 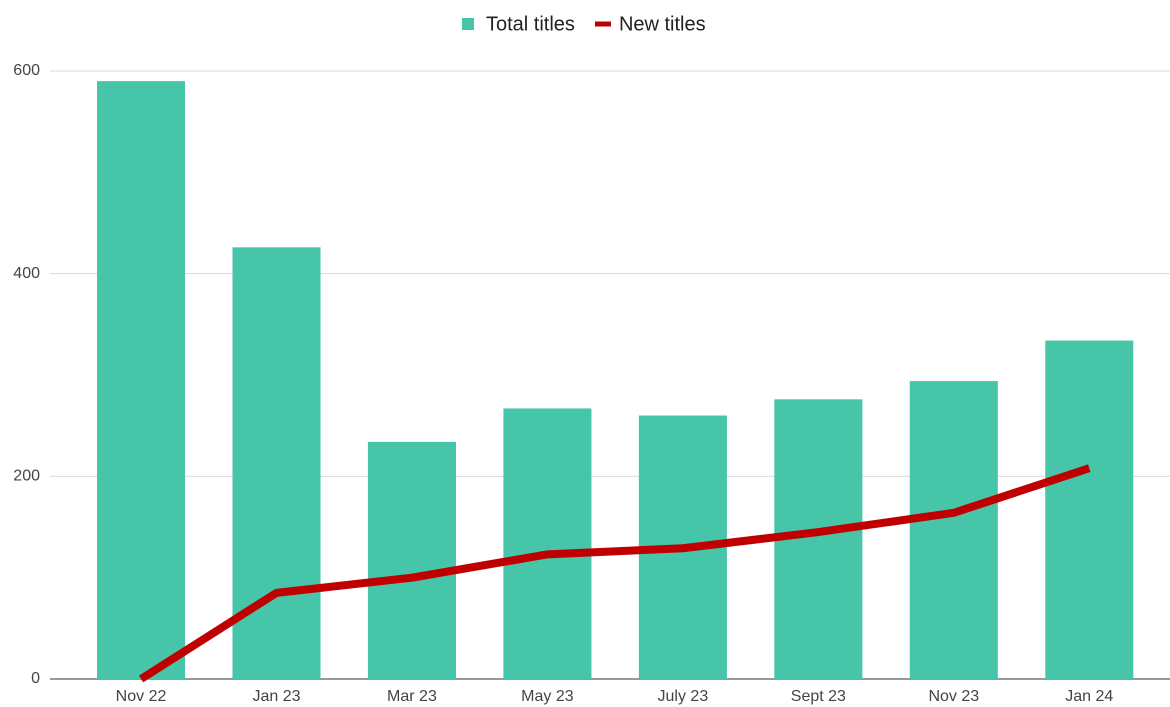 I want to click on x-tick-label: Mar 23, so click(x=412, y=696).